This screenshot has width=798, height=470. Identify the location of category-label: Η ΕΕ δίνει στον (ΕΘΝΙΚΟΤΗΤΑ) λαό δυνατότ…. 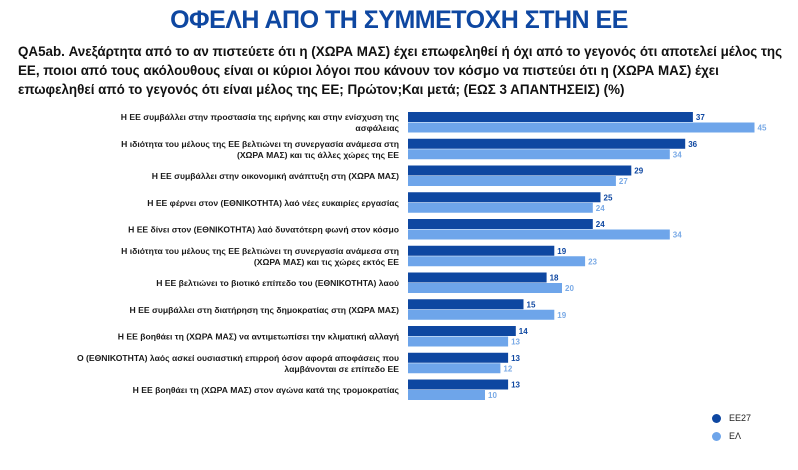
(263, 230).